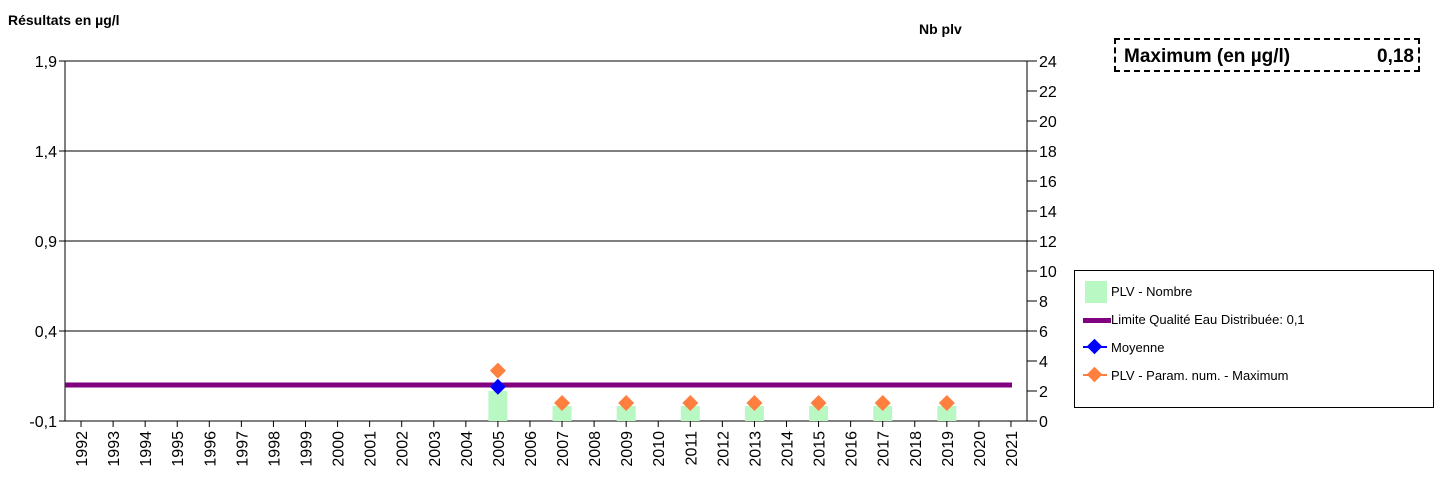 The image size is (1443, 481). Describe the element at coordinates (1048, 62) in the screenshot. I see `right-tick-label: 24` at that location.